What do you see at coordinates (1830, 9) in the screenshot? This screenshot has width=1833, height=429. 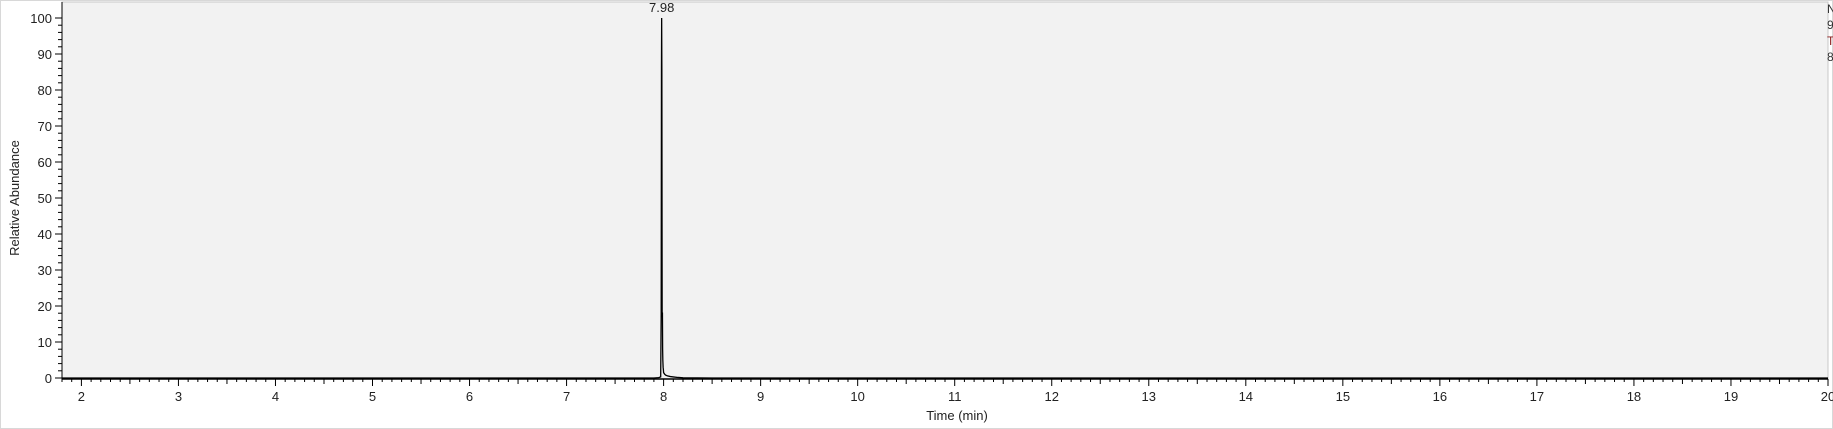 I see `right-margin-char: N` at bounding box center [1830, 9].